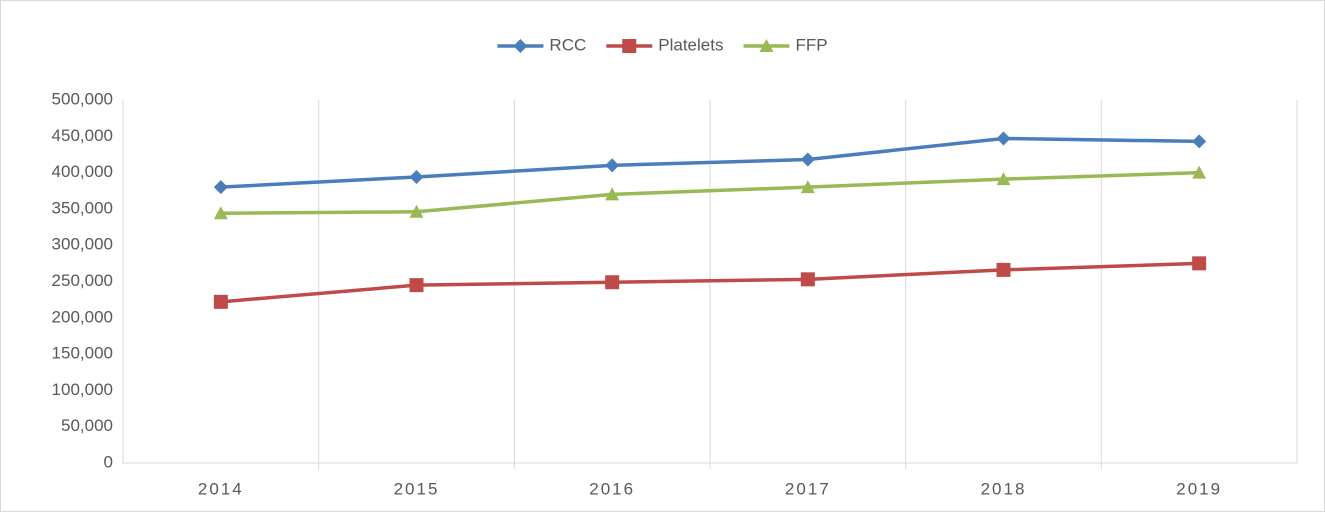 This screenshot has width=1325, height=517. I want to click on y-tick-label: 250,000, so click(82, 280).